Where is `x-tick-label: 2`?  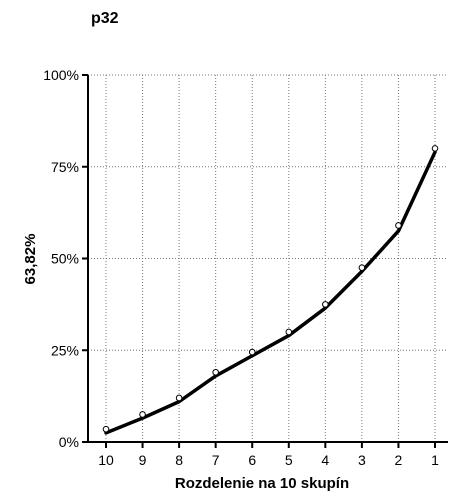
x-tick-label: 2 is located at coordinates (399, 460).